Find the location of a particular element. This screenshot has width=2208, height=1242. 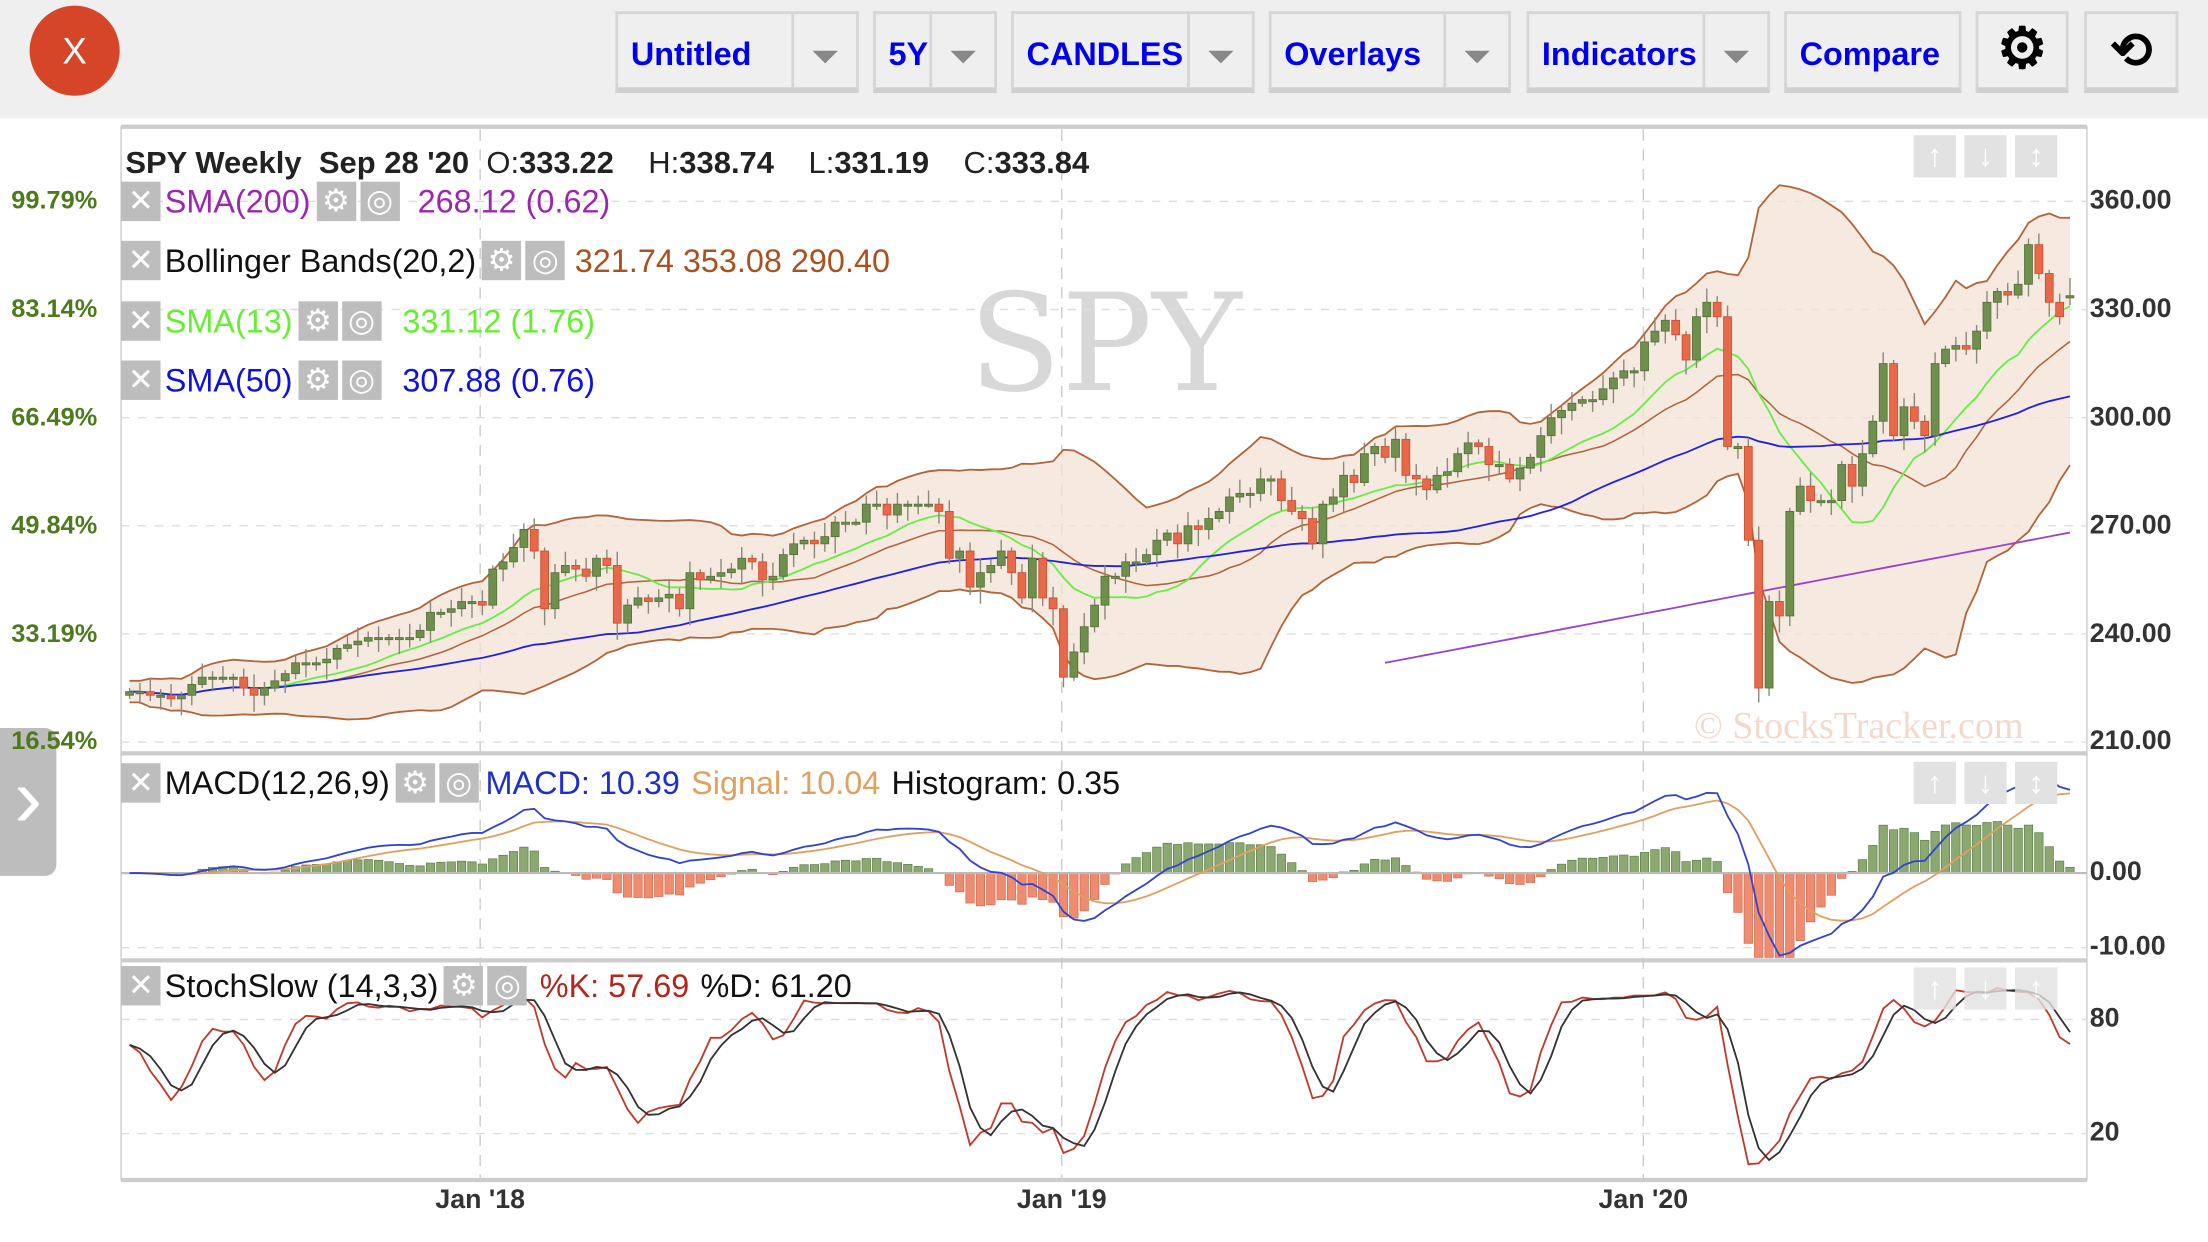

stoch-d-line is located at coordinates (1100, 1075).